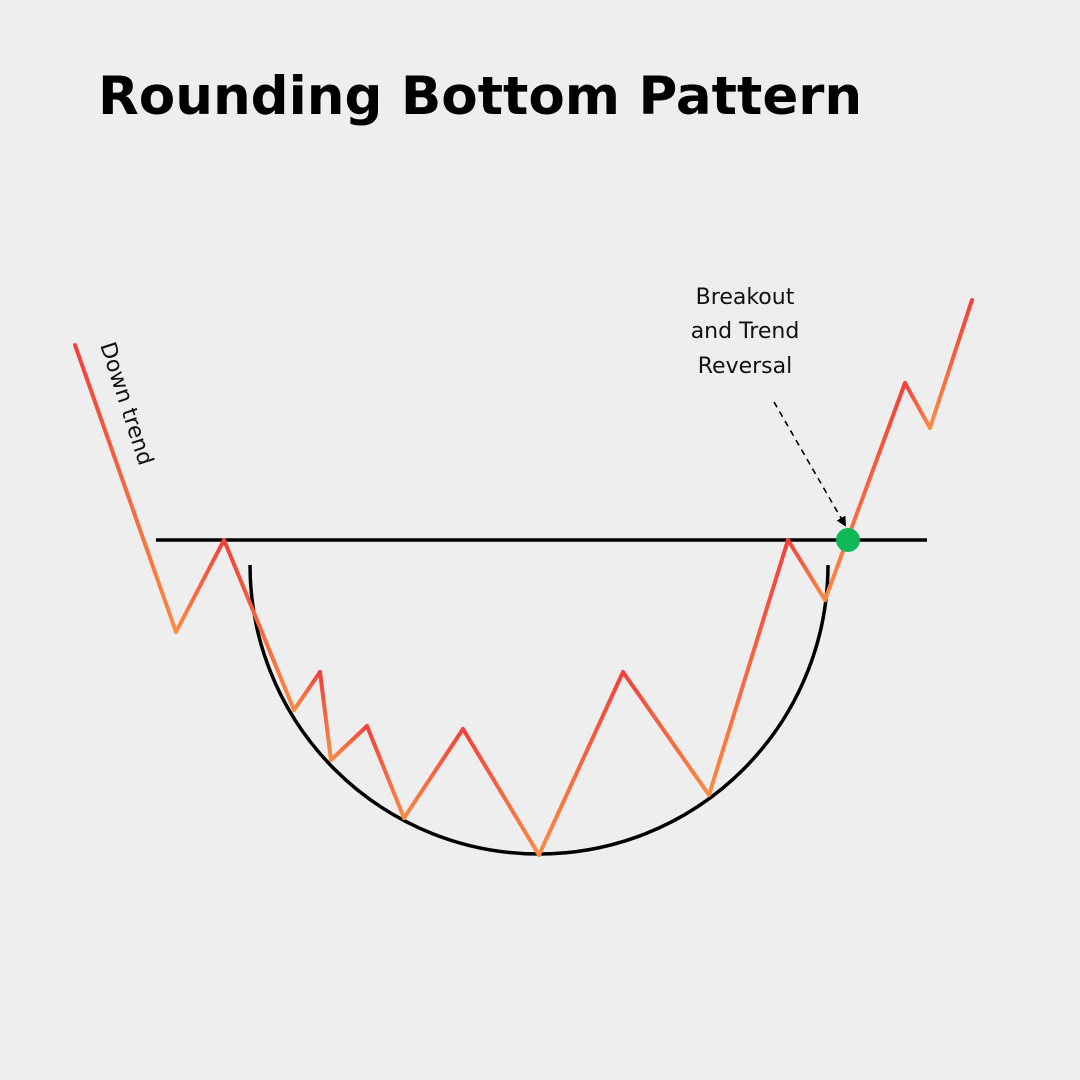 Image resolution: width=1080 pixels, height=1080 pixels. I want to click on page-title: Rounding Bottom Pattern, so click(480, 96).